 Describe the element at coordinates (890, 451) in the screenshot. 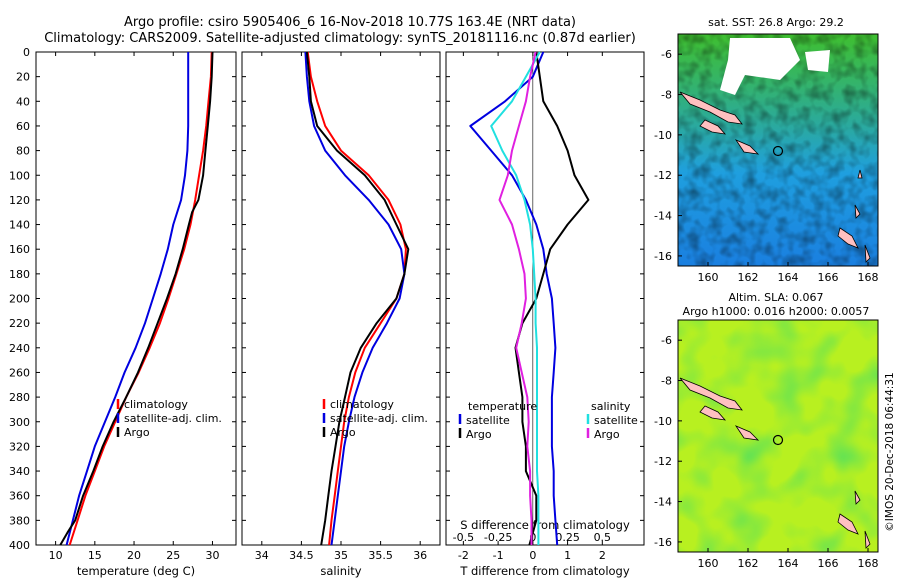

I see `imos-watermark: ©IMOS 20-Dec-2018 06:44:31` at that location.